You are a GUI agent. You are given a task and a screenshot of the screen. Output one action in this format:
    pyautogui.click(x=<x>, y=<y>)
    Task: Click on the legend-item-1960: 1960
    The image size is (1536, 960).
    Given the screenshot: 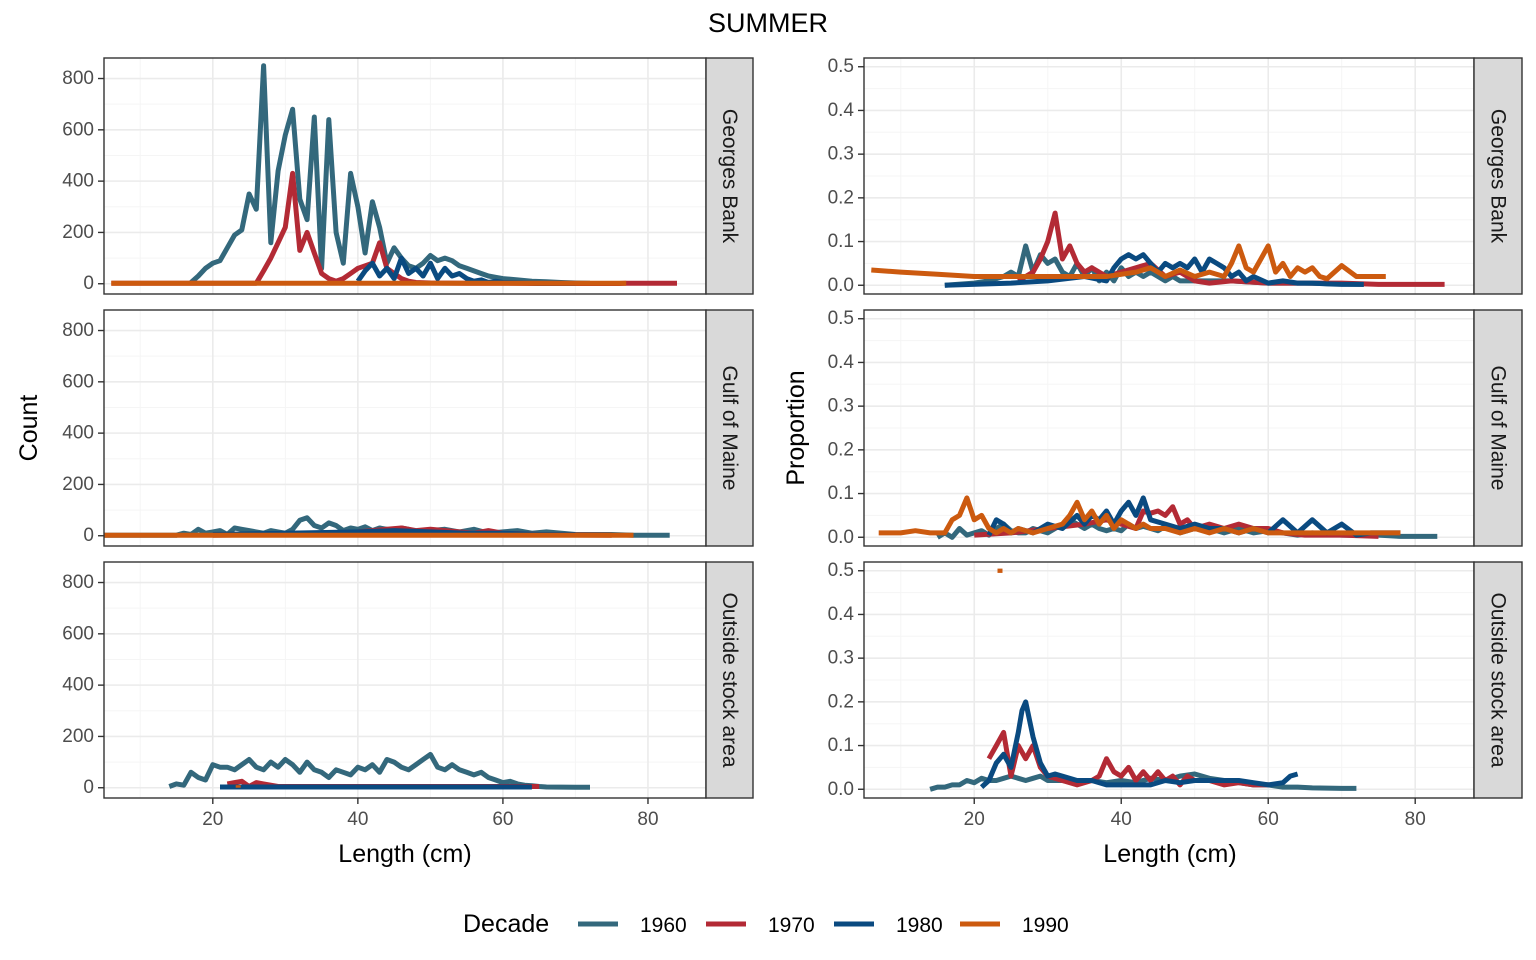 What is the action you would take?
    pyautogui.click(x=632, y=925)
    